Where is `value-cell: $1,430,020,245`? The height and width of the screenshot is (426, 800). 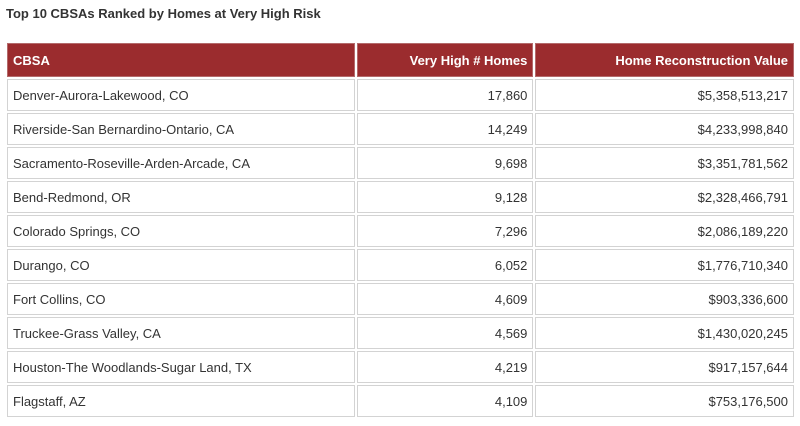 value-cell: $1,430,020,245 is located at coordinates (664, 333).